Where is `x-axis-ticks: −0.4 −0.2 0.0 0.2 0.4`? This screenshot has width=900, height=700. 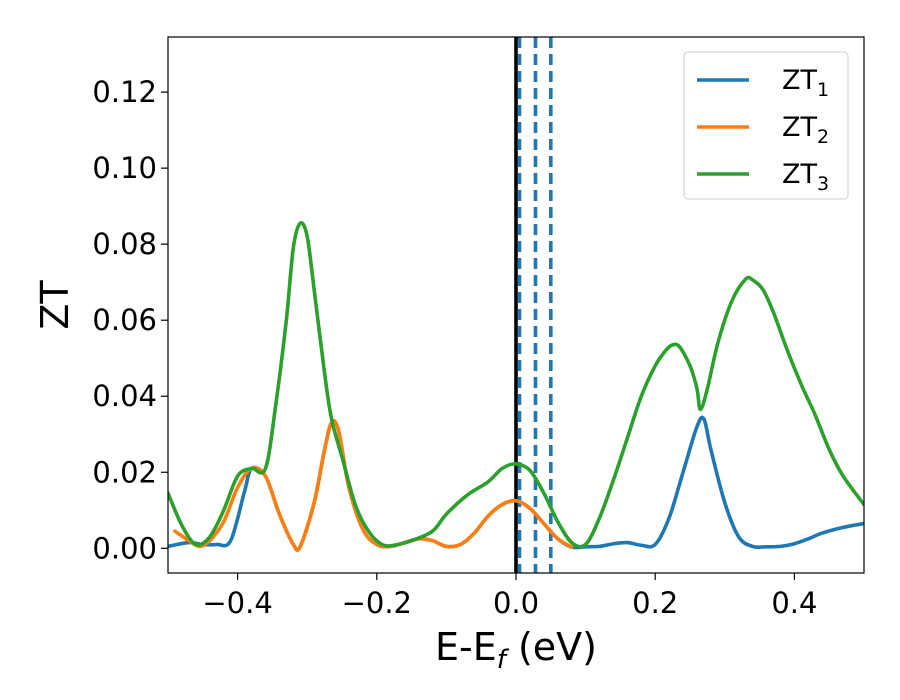 x-axis-ticks: −0.4 −0.2 0.0 0.2 0.4 is located at coordinates (509, 596).